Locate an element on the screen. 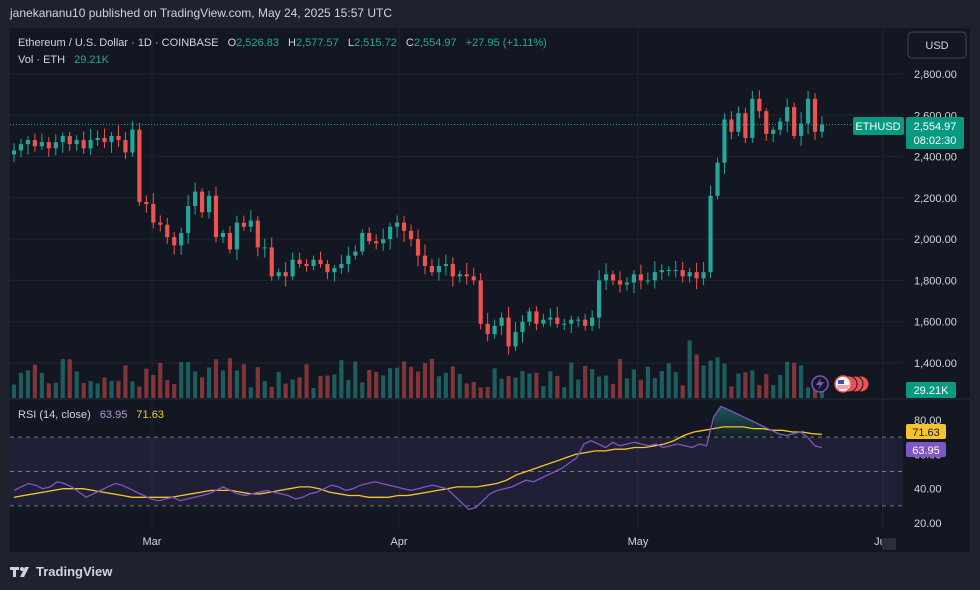 This screenshot has width=980, height=590. price-axis-label: 1,800.00 is located at coordinates (935, 281).